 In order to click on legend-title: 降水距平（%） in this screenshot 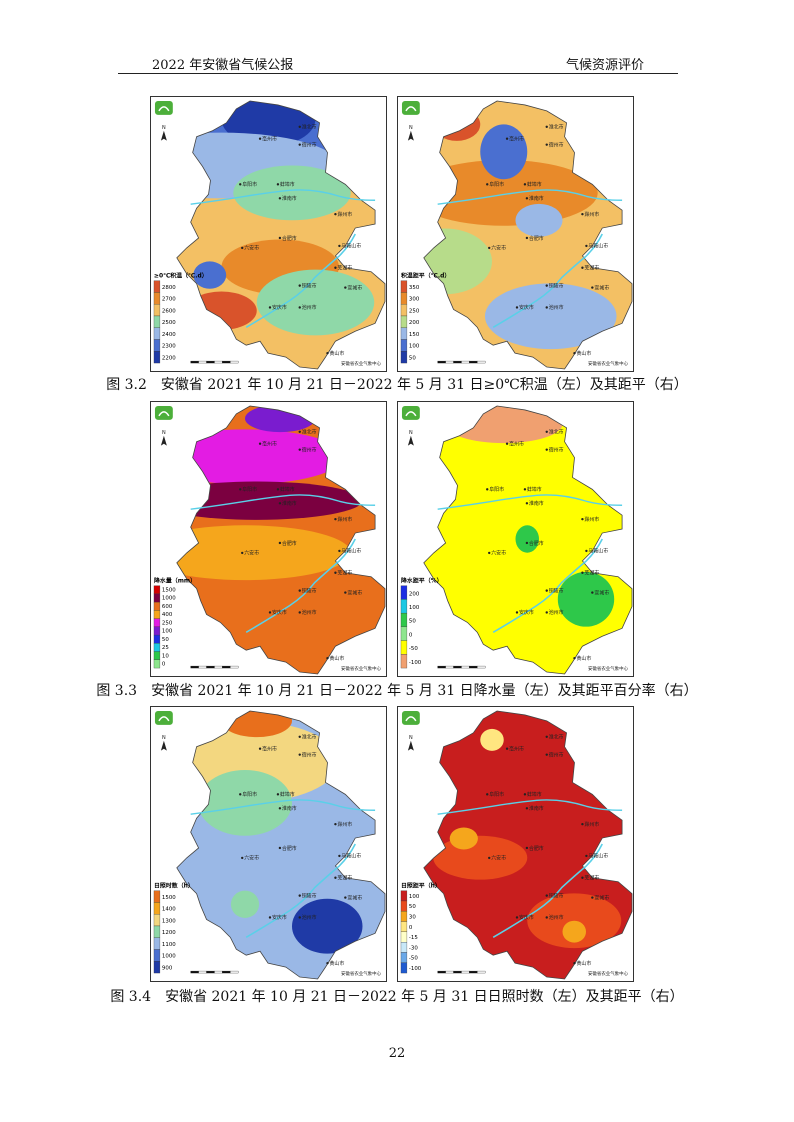, I will do `click(422, 581)`.